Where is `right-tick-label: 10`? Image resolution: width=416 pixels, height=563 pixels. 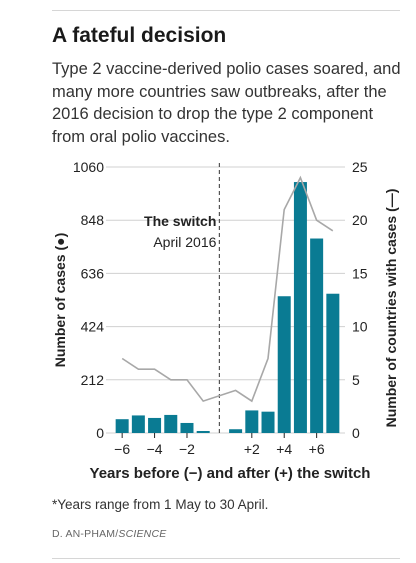
right-tick-label: 10 is located at coordinates (360, 327).